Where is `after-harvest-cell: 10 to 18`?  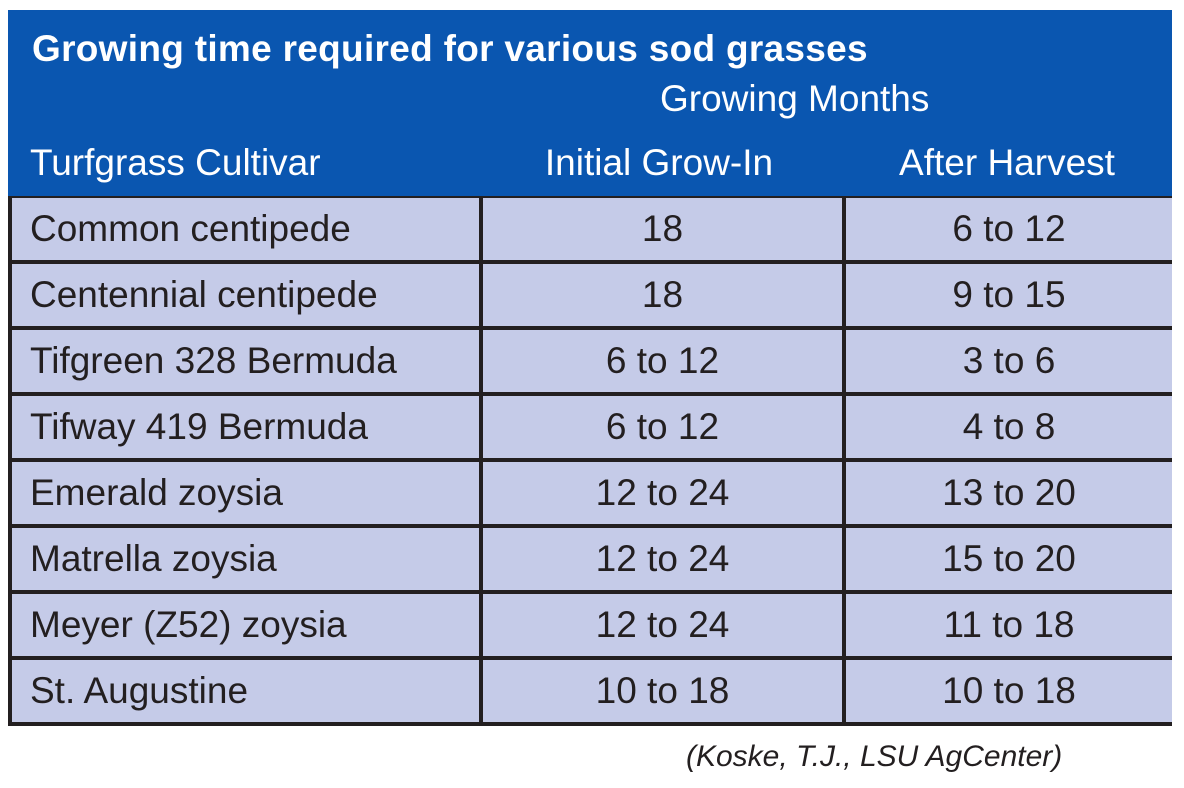 after-harvest-cell: 10 to 18 is located at coordinates (1009, 691).